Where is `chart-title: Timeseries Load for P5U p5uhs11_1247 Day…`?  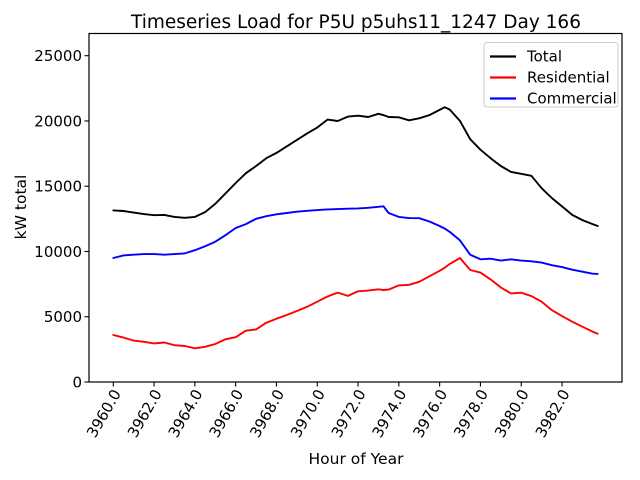 chart-title: Timeseries Load for P5U p5uhs11_1247 Day… is located at coordinates (355, 22).